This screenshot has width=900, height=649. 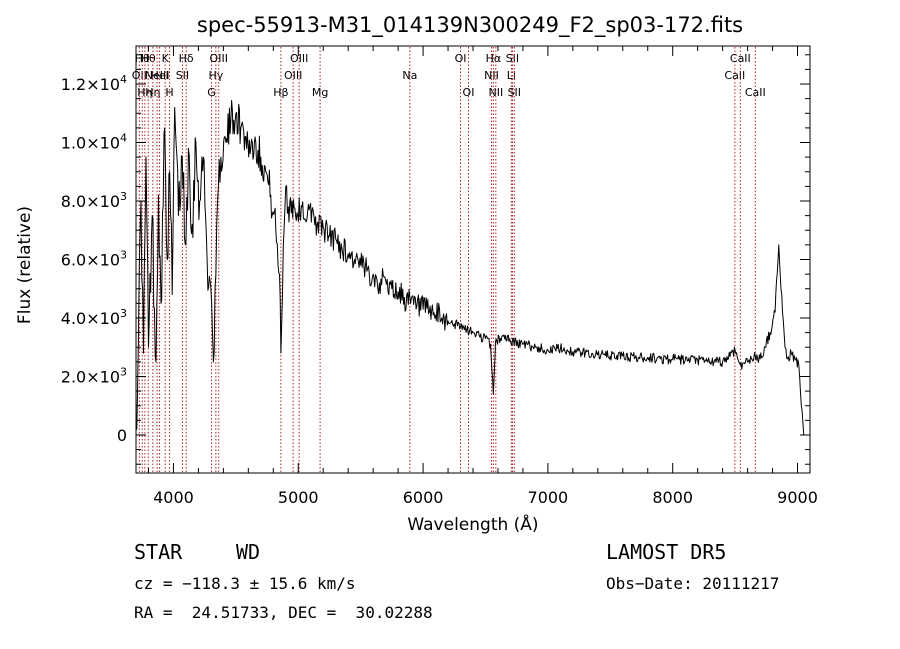 I want to click on spectral-line-label: HeI, so click(x=159, y=75).